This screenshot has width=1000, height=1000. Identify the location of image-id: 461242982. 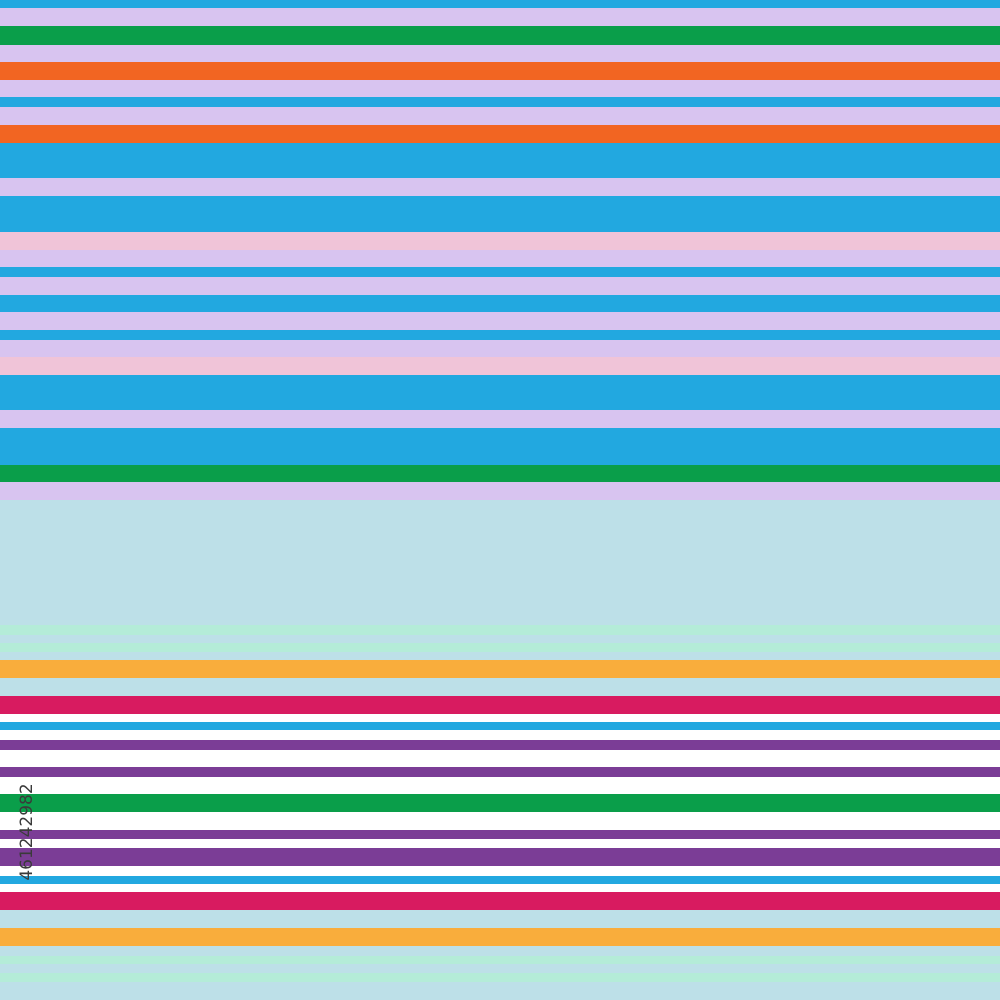
(27, 831).